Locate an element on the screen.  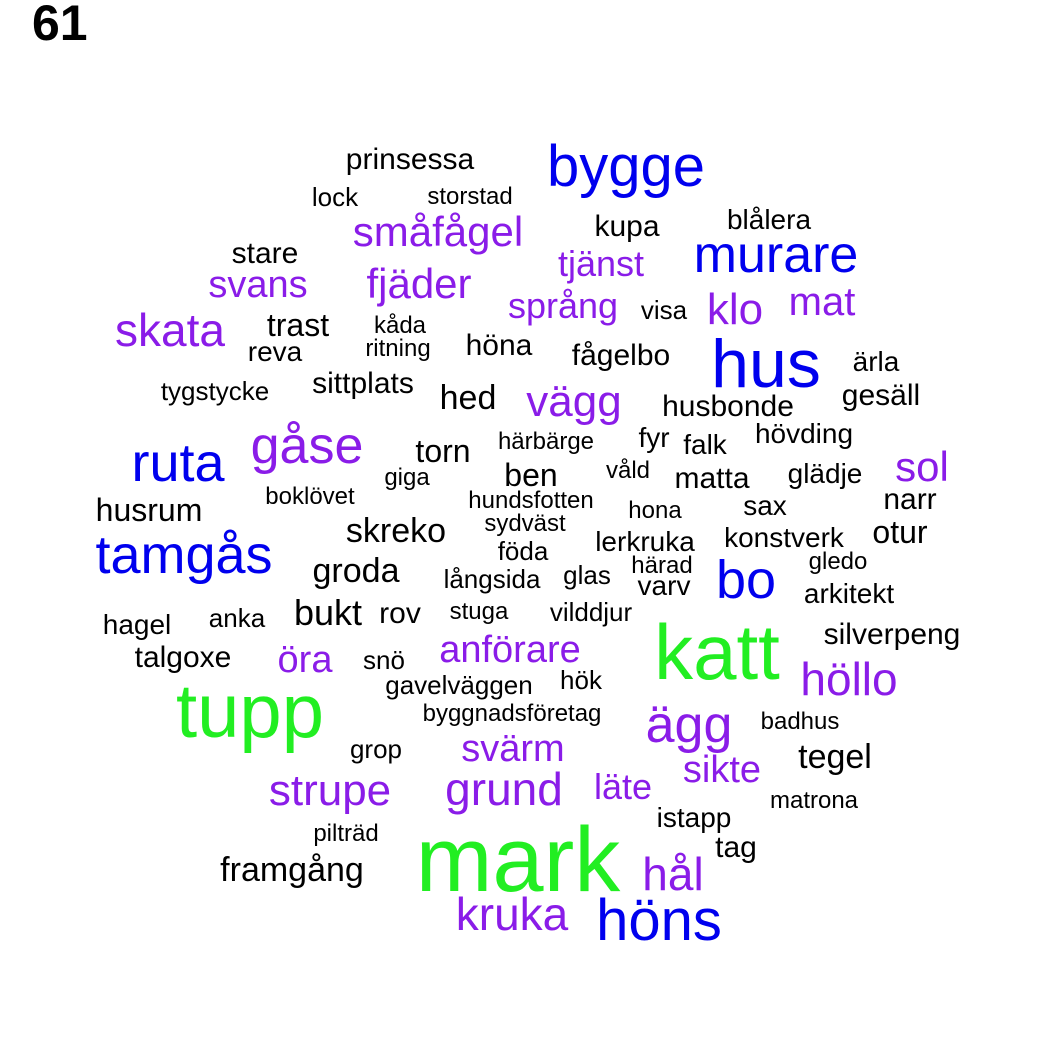
word-hal: hål is located at coordinates (673, 874).